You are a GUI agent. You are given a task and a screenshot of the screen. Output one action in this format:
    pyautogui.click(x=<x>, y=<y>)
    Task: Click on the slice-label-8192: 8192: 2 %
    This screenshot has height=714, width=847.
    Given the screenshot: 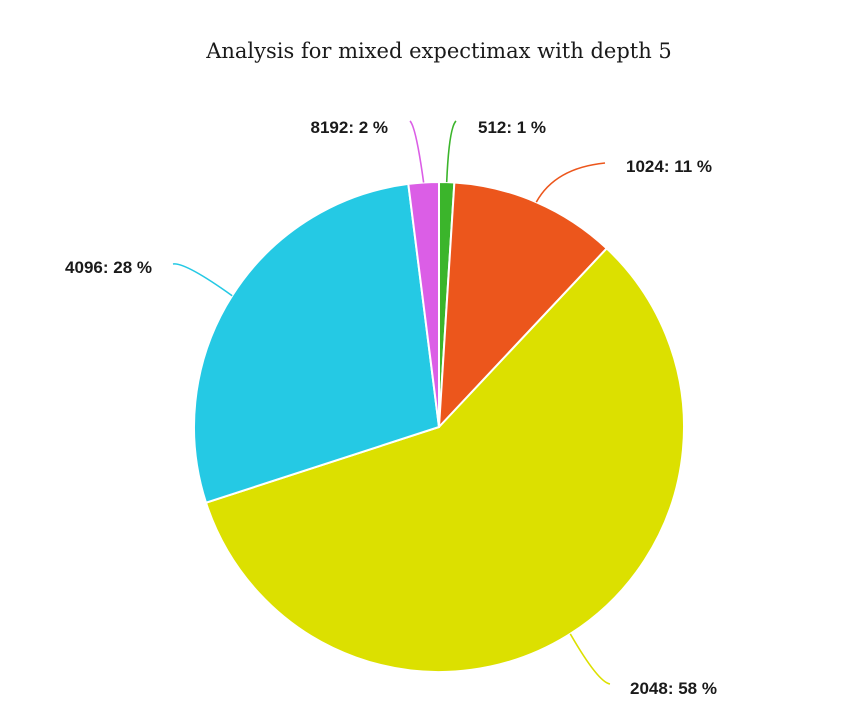 What is the action you would take?
    pyautogui.click(x=350, y=127)
    